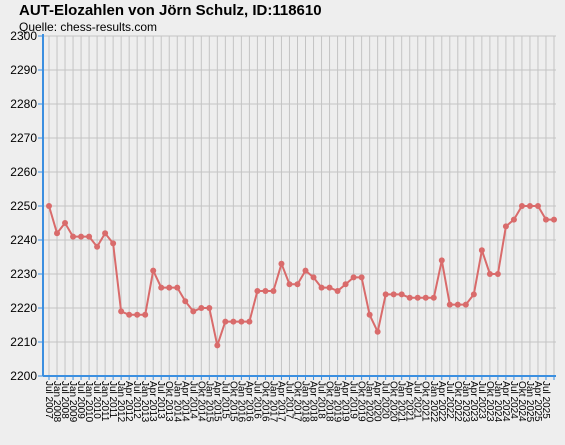  I want to click on x-tick-label: Jul 2011, so click(112, 400).